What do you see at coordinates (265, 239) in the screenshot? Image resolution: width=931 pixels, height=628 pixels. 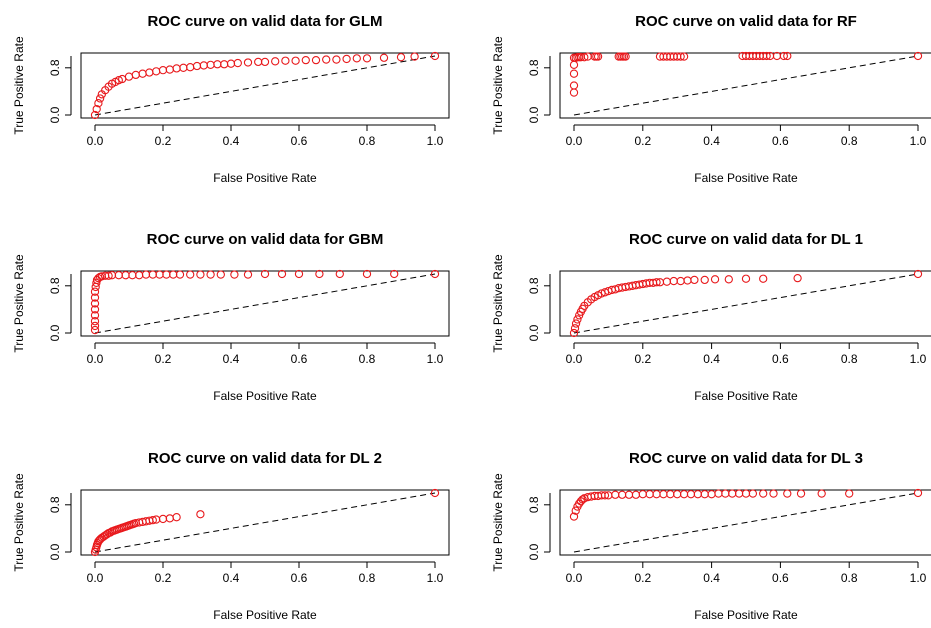 I see `chart-title: ROC curve on valid data for GBM` at bounding box center [265, 239].